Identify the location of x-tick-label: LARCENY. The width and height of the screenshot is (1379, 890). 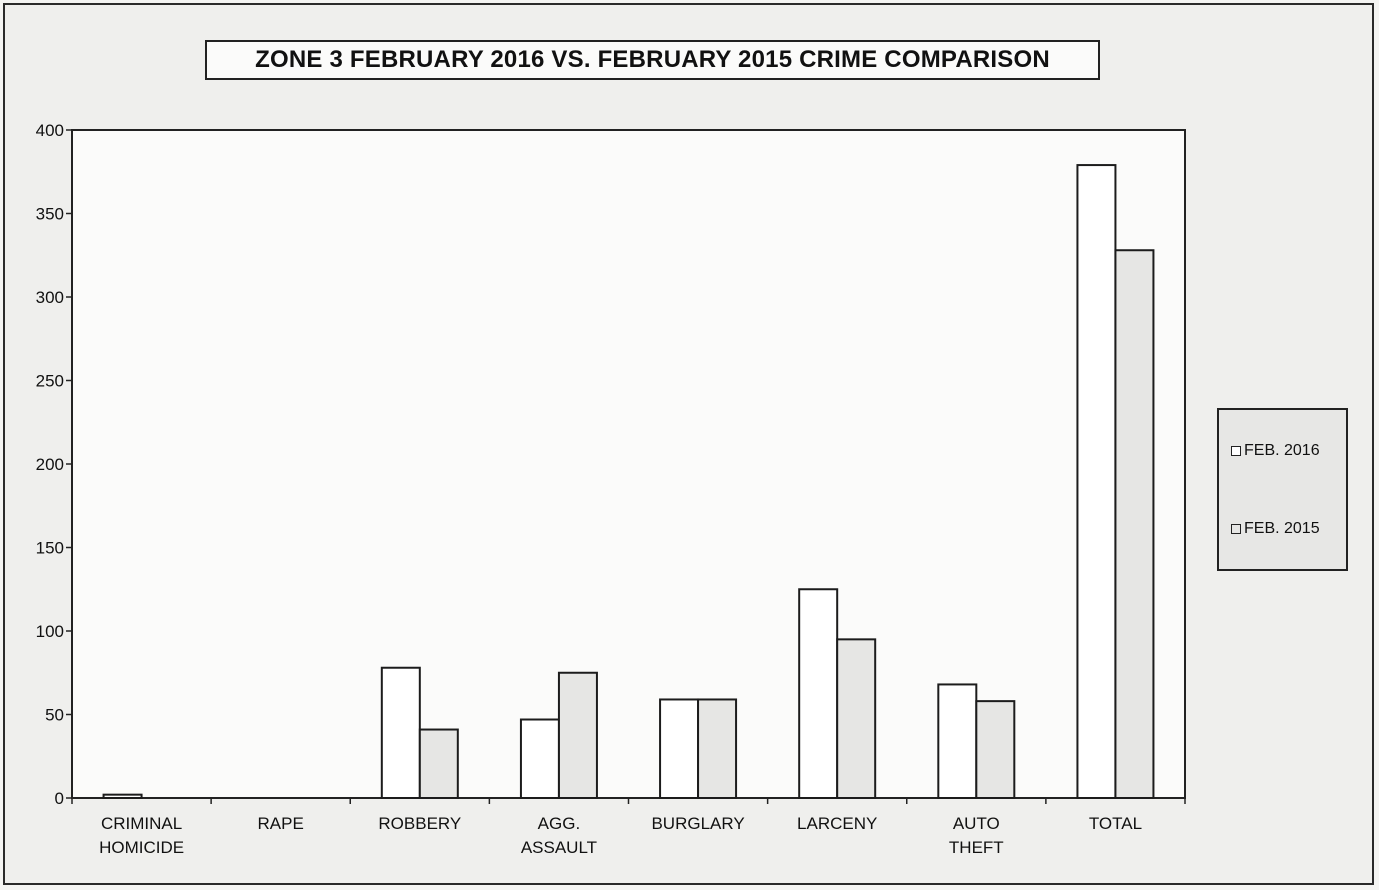
(837, 823).